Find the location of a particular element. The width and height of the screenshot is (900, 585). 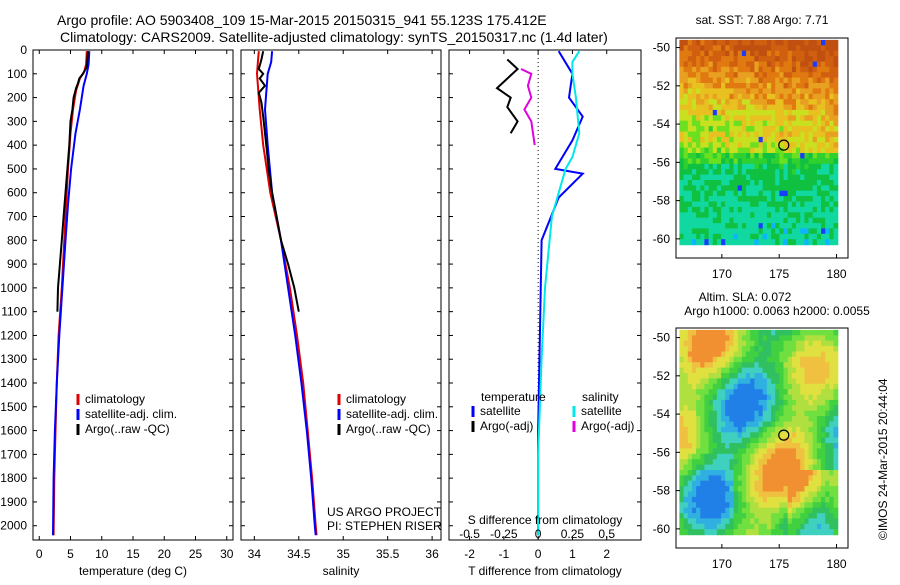

x-tick-label: 5 is located at coordinates (70, 554).